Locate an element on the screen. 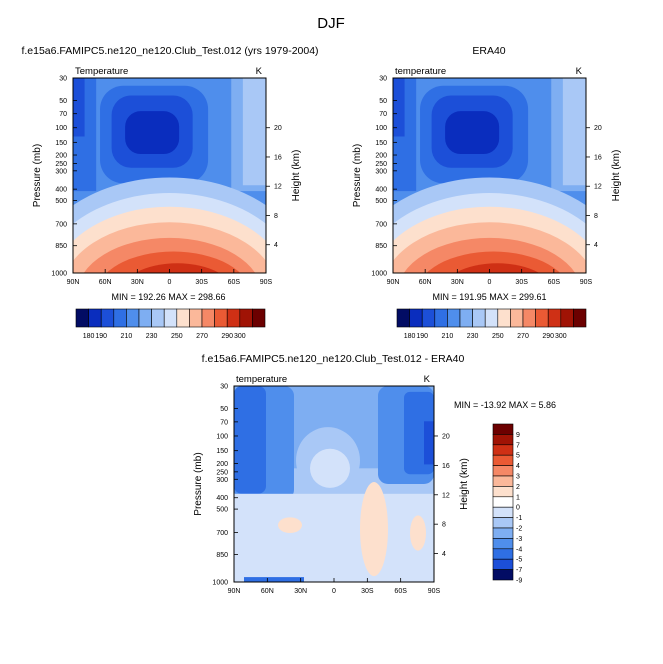  x-tick-label: 30S is located at coordinates (201, 282).